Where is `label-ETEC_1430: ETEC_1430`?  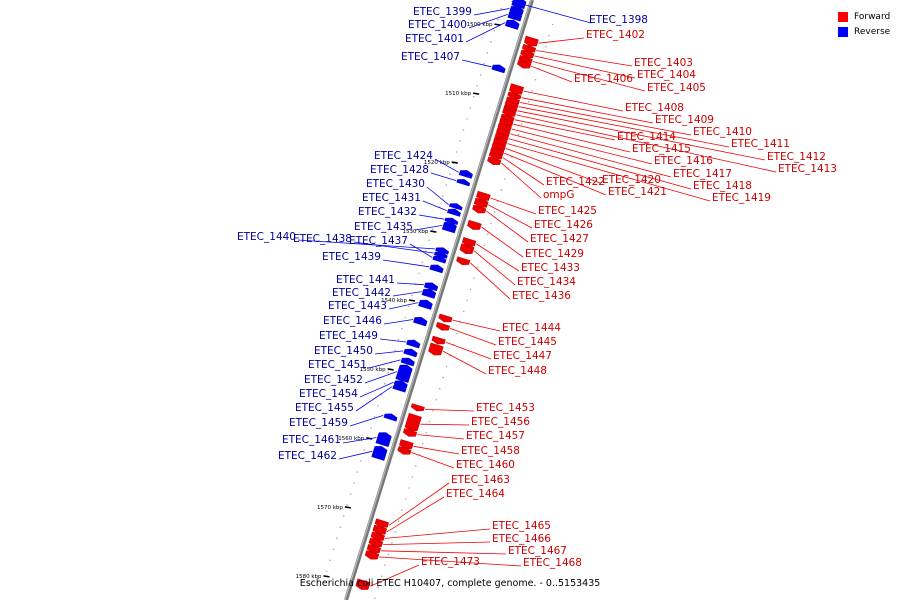
label-ETEC_1430: ETEC_1430 is located at coordinates (395, 184).